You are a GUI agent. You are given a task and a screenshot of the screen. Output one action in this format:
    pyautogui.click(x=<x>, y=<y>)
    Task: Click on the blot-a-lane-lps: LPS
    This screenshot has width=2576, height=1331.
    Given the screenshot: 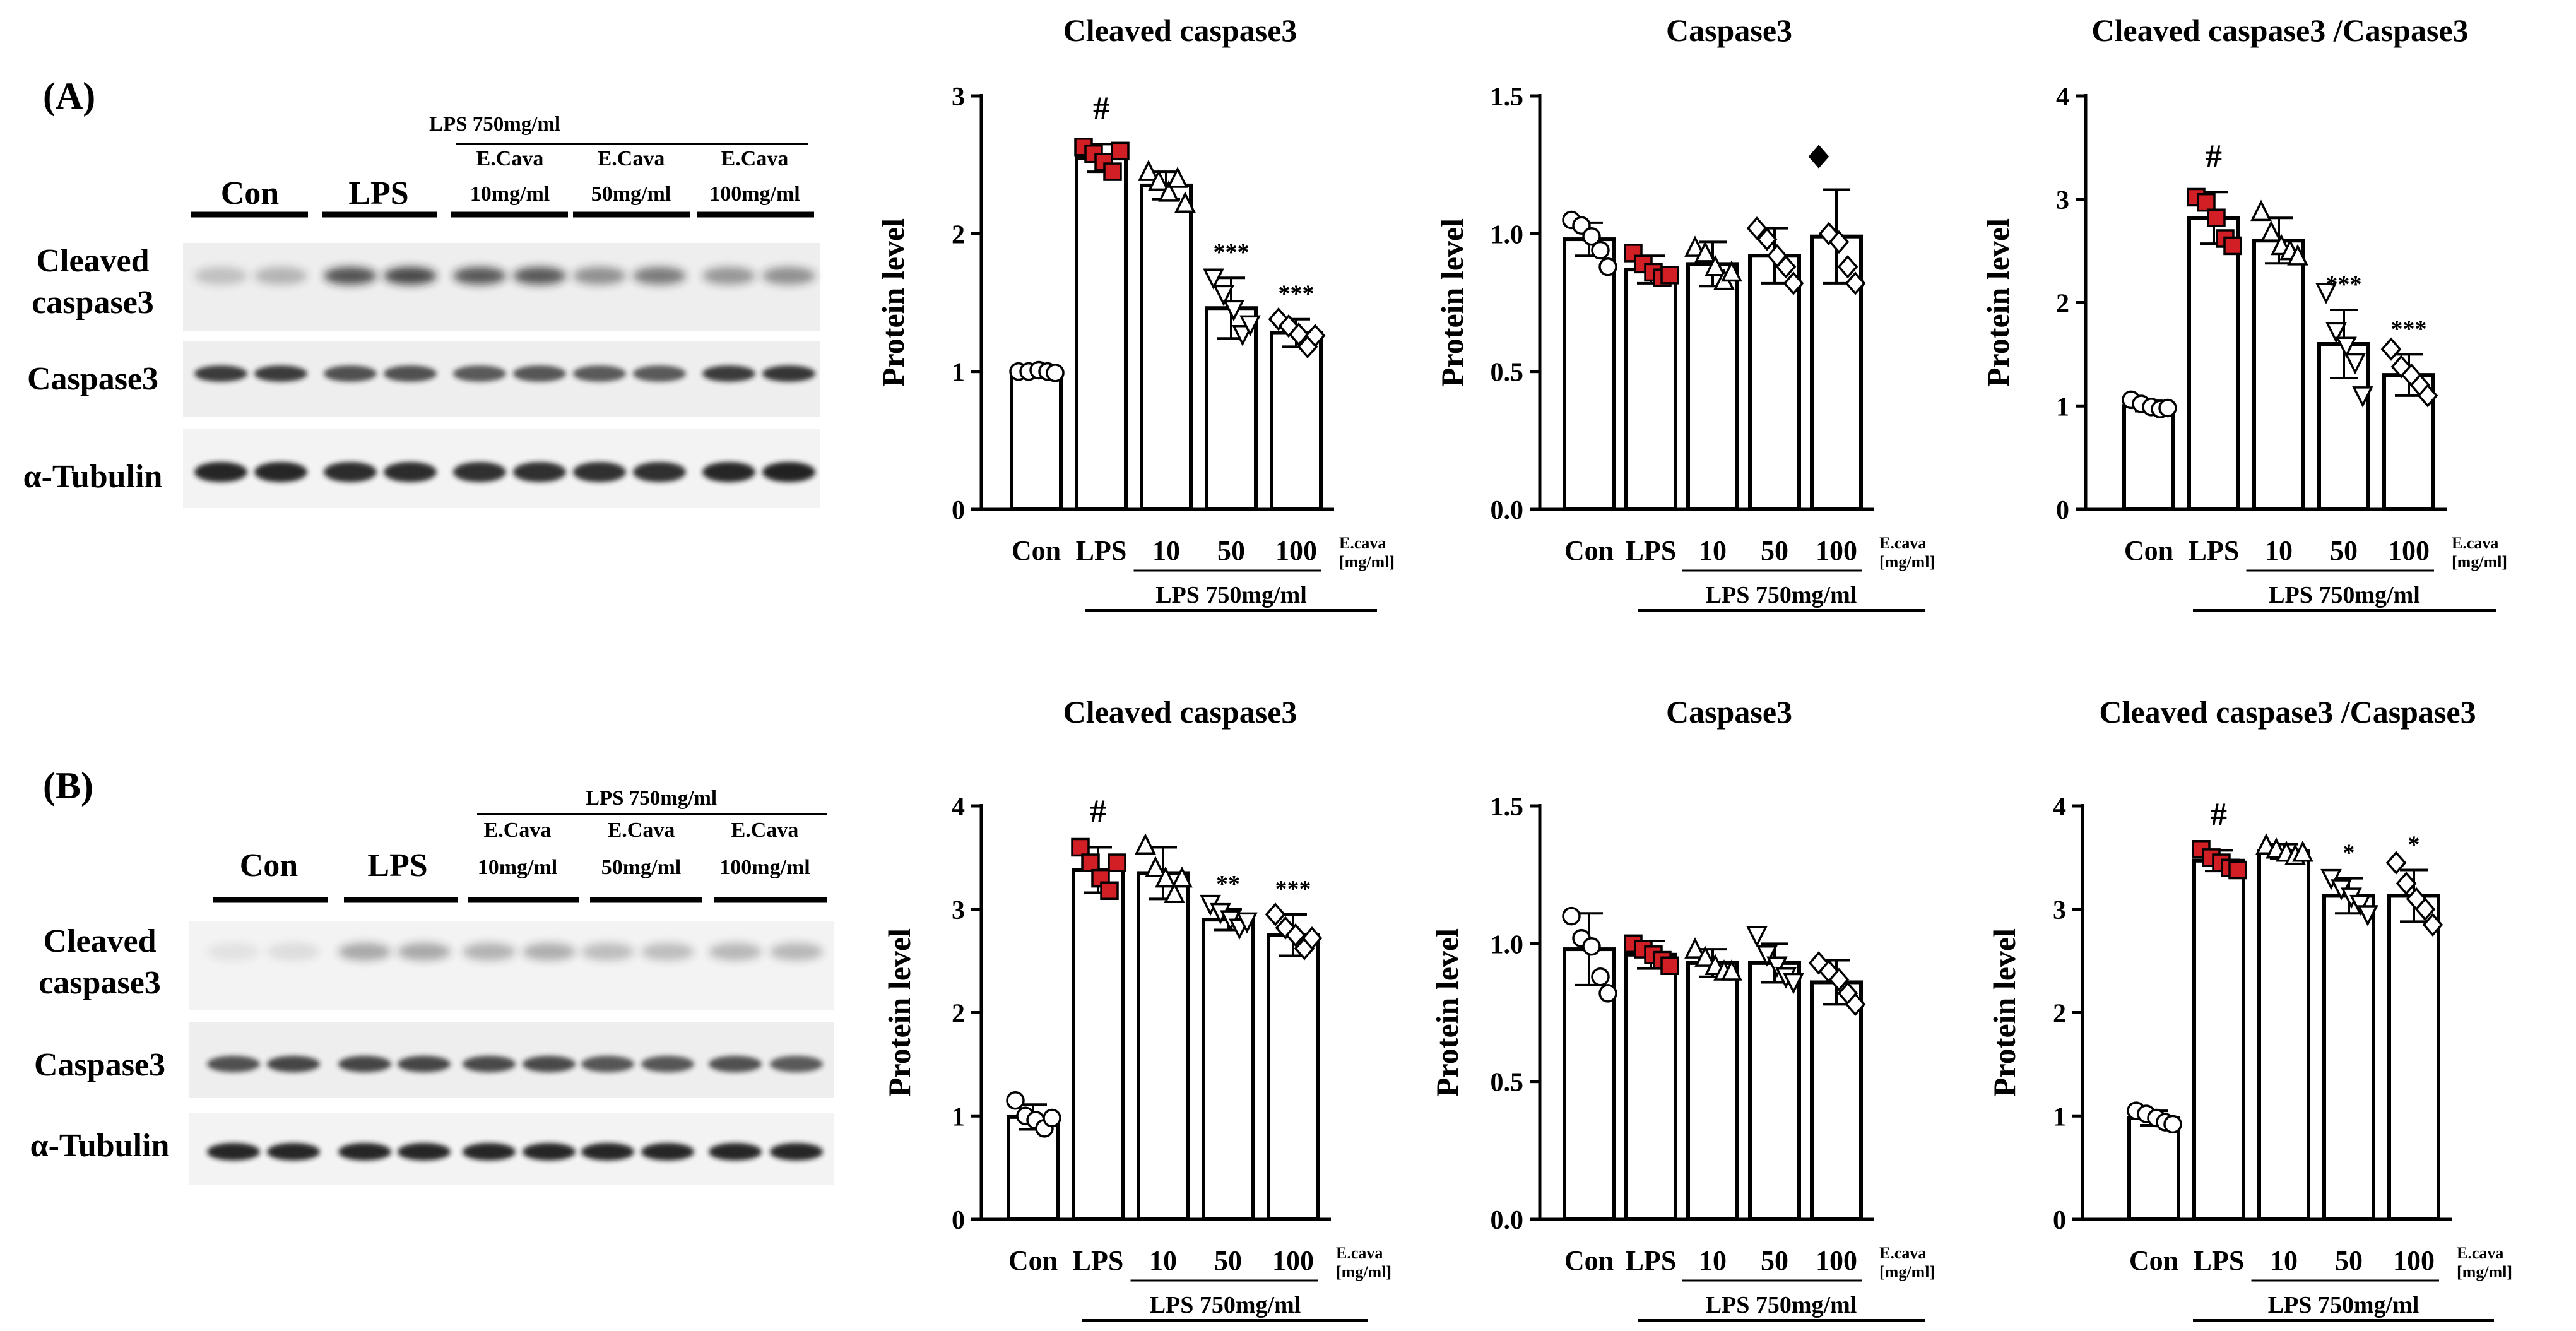 What is the action you would take?
    pyautogui.click(x=378, y=193)
    